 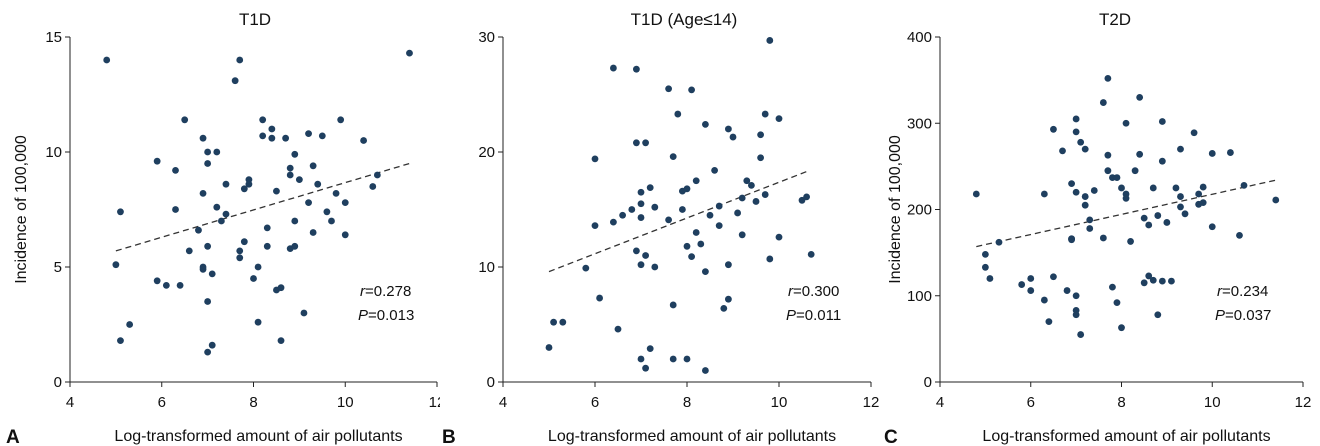 I want to click on x-axis-label: Log-transformed amount of air pollutants, so click(x=1126, y=436).